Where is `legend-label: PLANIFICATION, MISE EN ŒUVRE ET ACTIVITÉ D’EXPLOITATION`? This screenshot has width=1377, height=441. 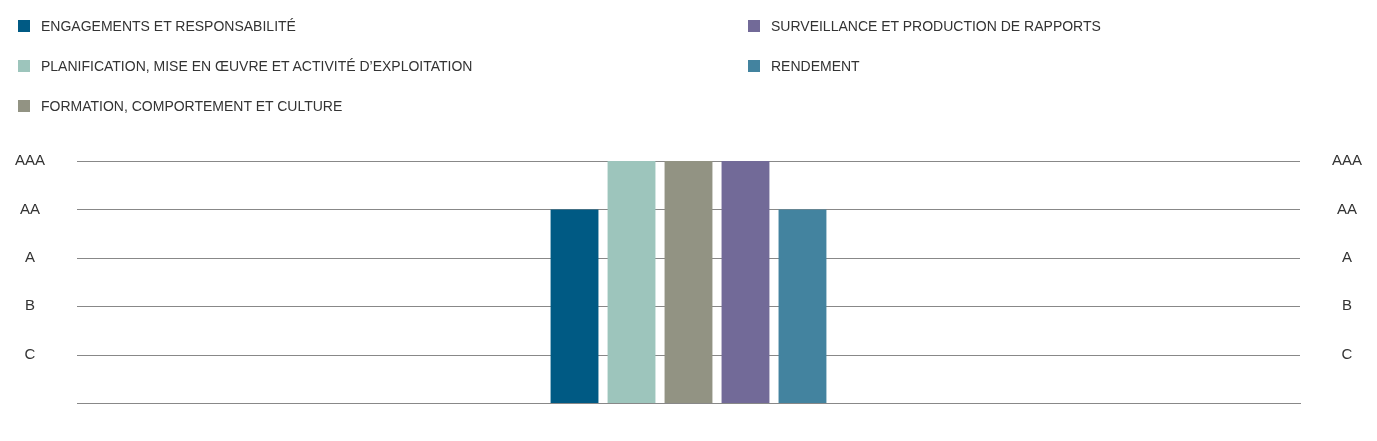
legend-label: PLANIFICATION, MISE EN ŒUVRE ET ACTIVITÉ D’EXPLOITATION is located at coordinates (257, 66).